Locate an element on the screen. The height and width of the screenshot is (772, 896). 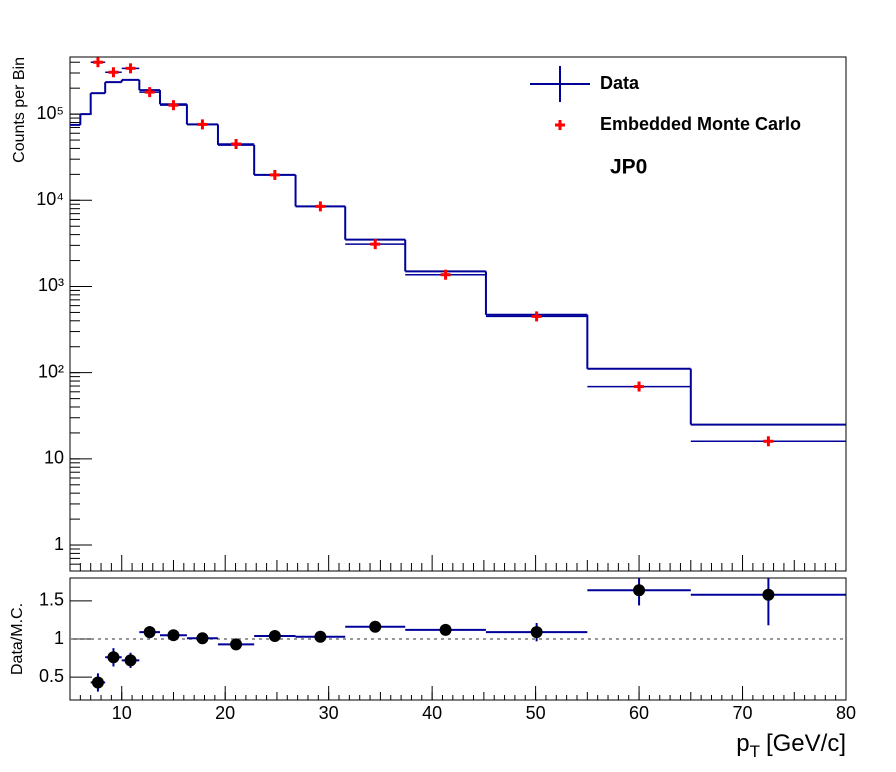
y-tick-label: 0.5 is located at coordinates (51, 676).